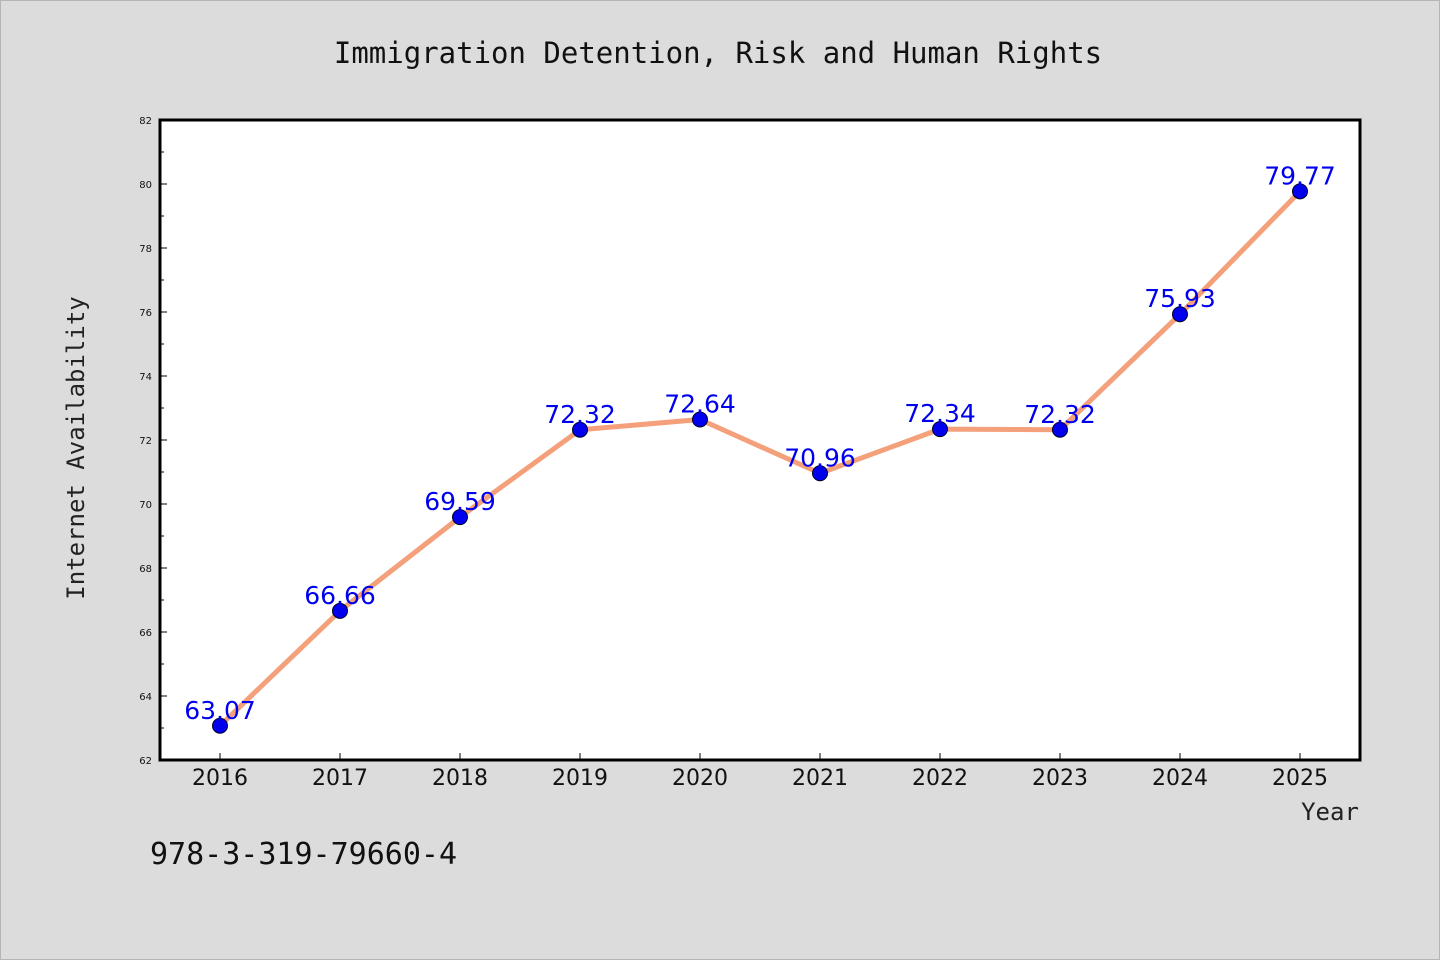 Image resolution: width=1440 pixels, height=960 pixels. Describe the element at coordinates (940, 778) in the screenshot. I see `x-tick-label: 2022` at that location.